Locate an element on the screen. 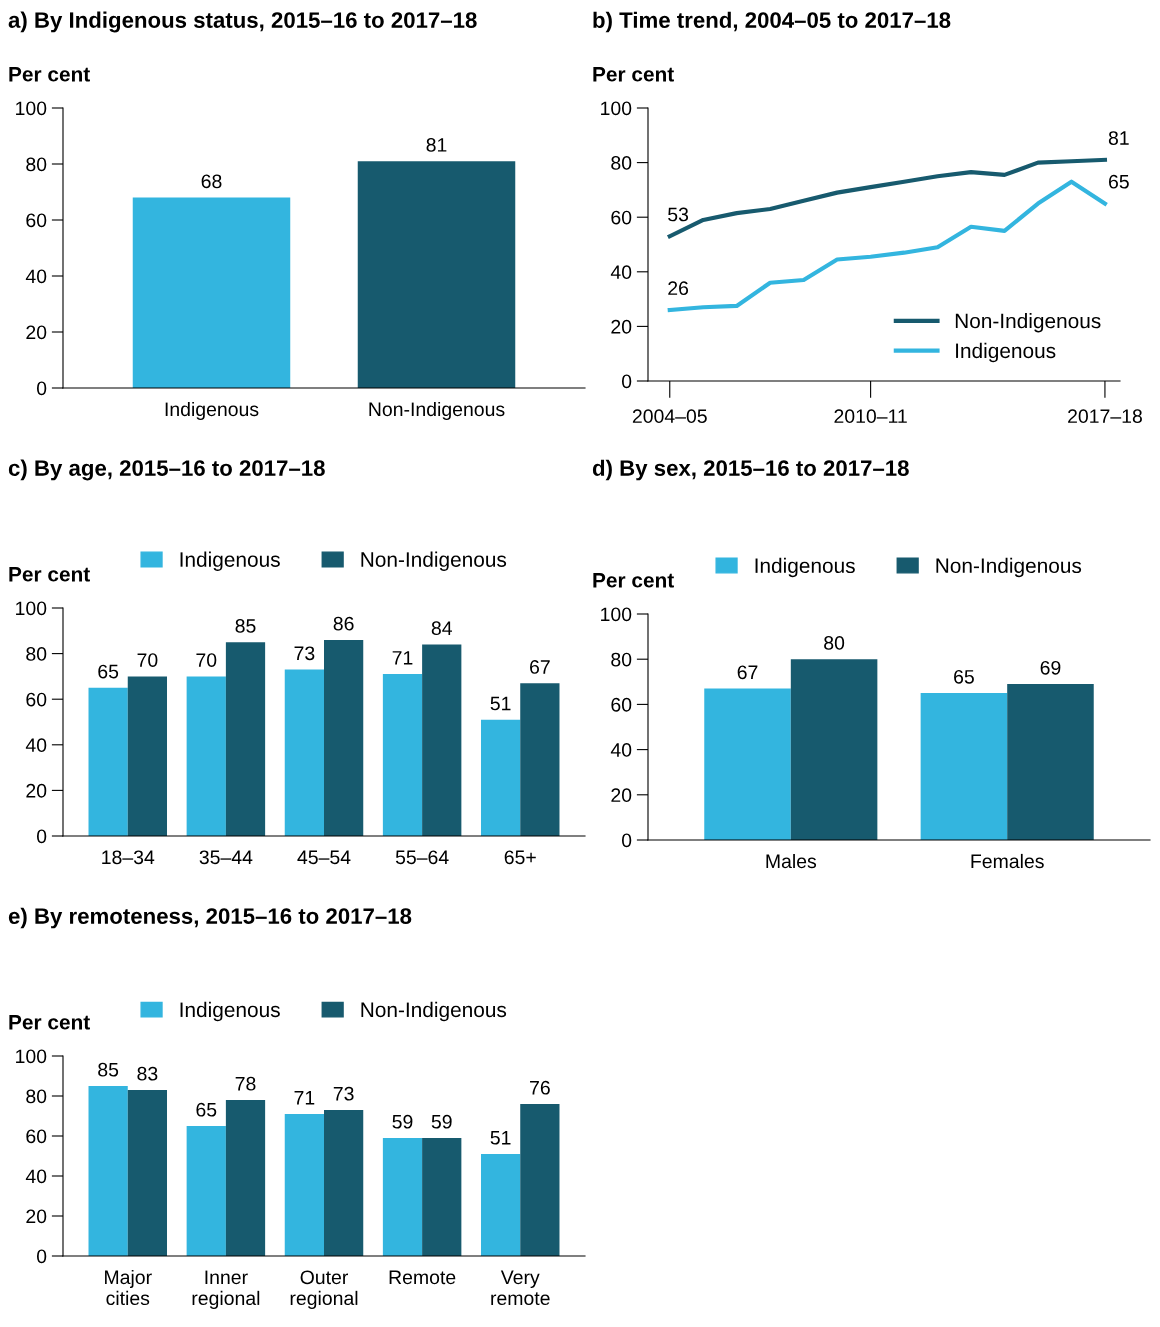 Image resolution: width=1160 pixels, height=1327 pixels. data-label: 59 is located at coordinates (441, 1121).